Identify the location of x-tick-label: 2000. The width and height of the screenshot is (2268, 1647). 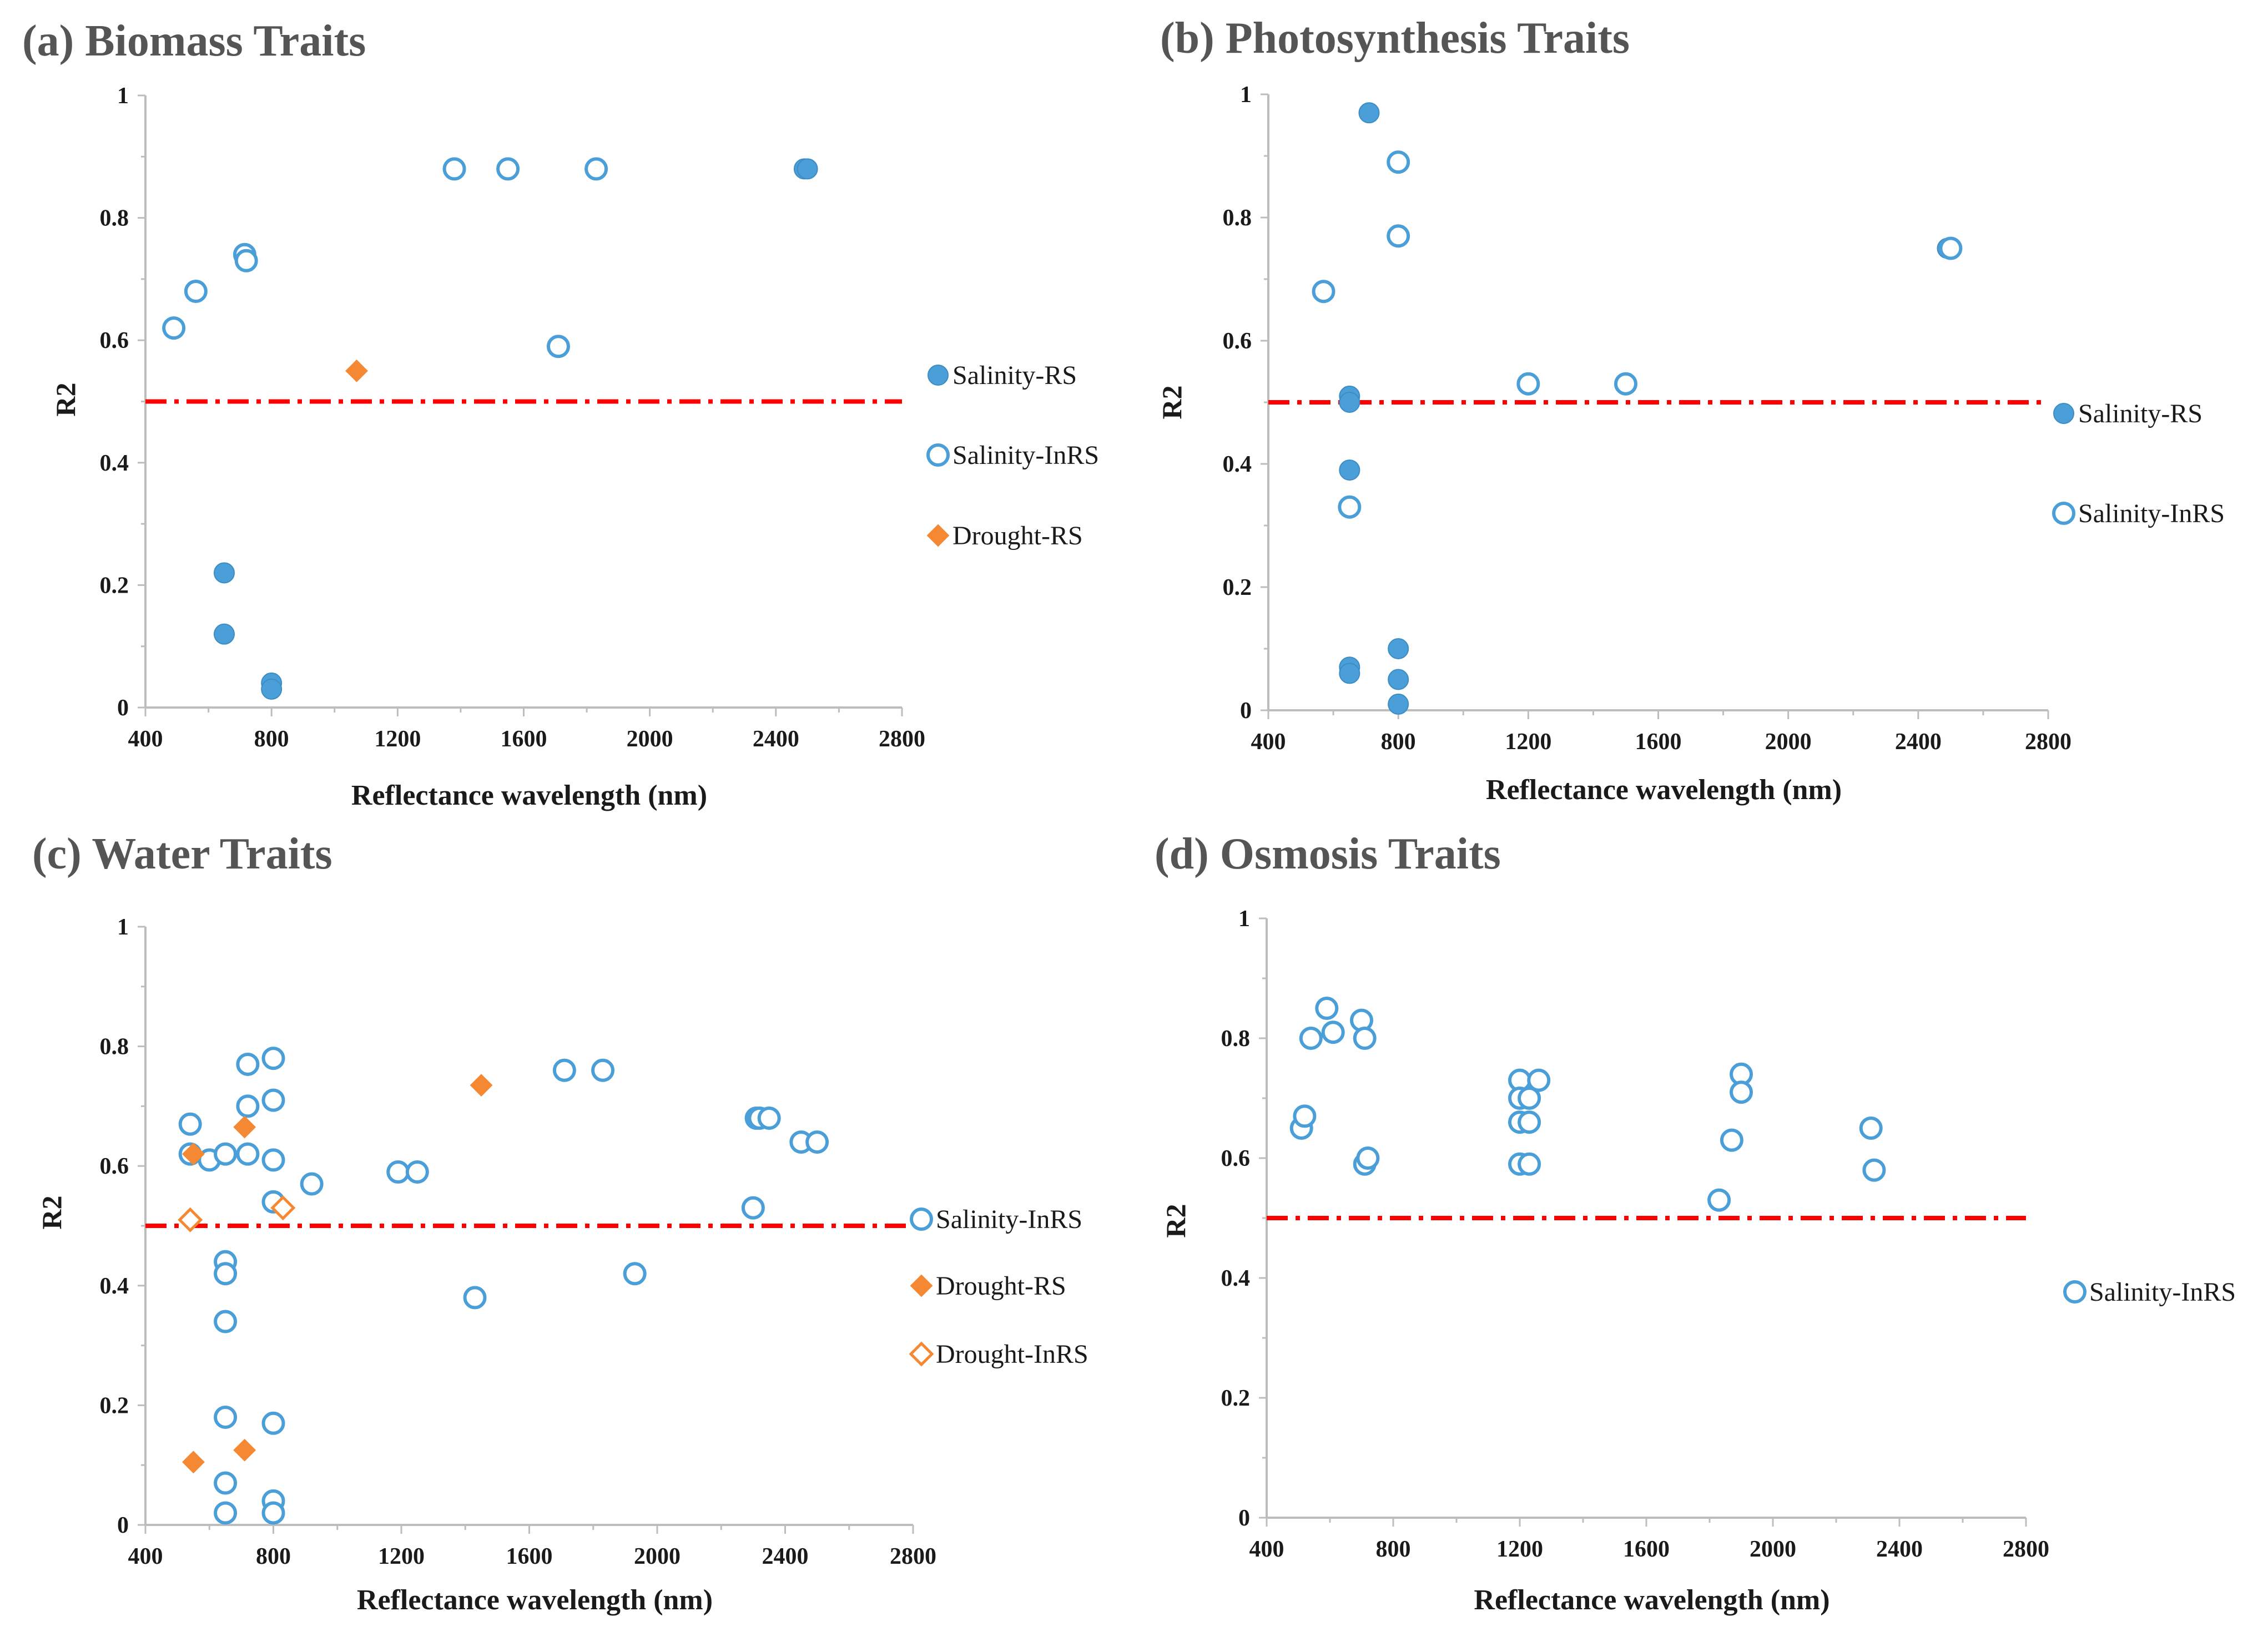
(1773, 1549).